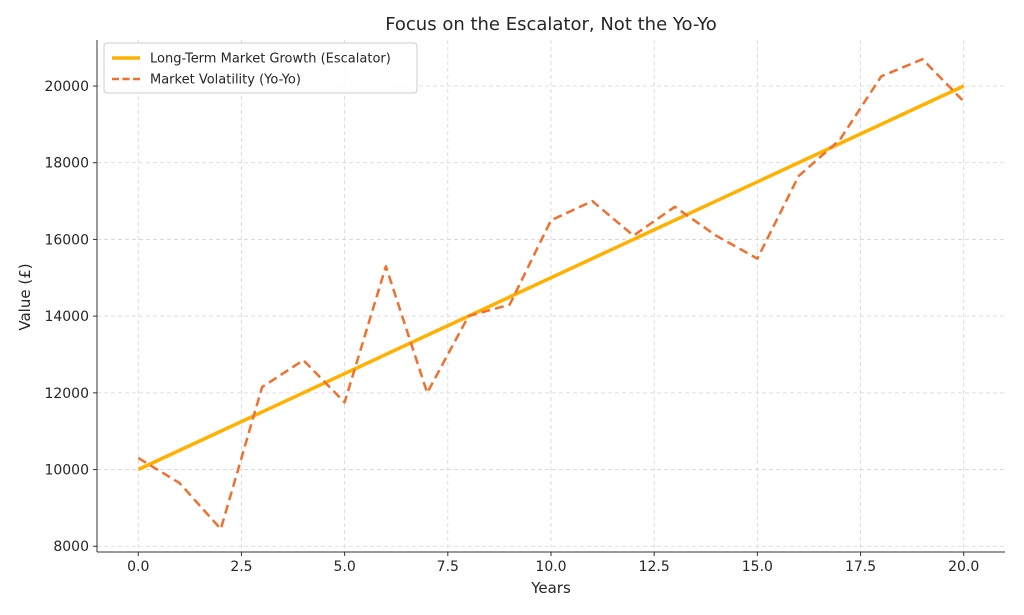  Describe the element at coordinates (550, 567) in the screenshot. I see `x-tick-label: 10.0` at that location.